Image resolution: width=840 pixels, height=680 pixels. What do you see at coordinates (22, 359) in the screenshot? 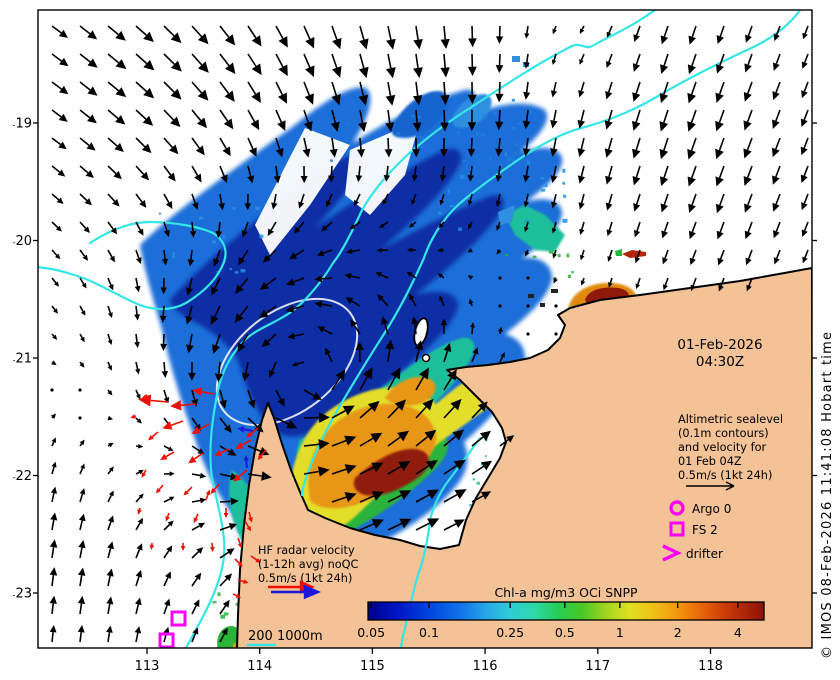
I see `y-tick-label: -21` at bounding box center [22, 359].